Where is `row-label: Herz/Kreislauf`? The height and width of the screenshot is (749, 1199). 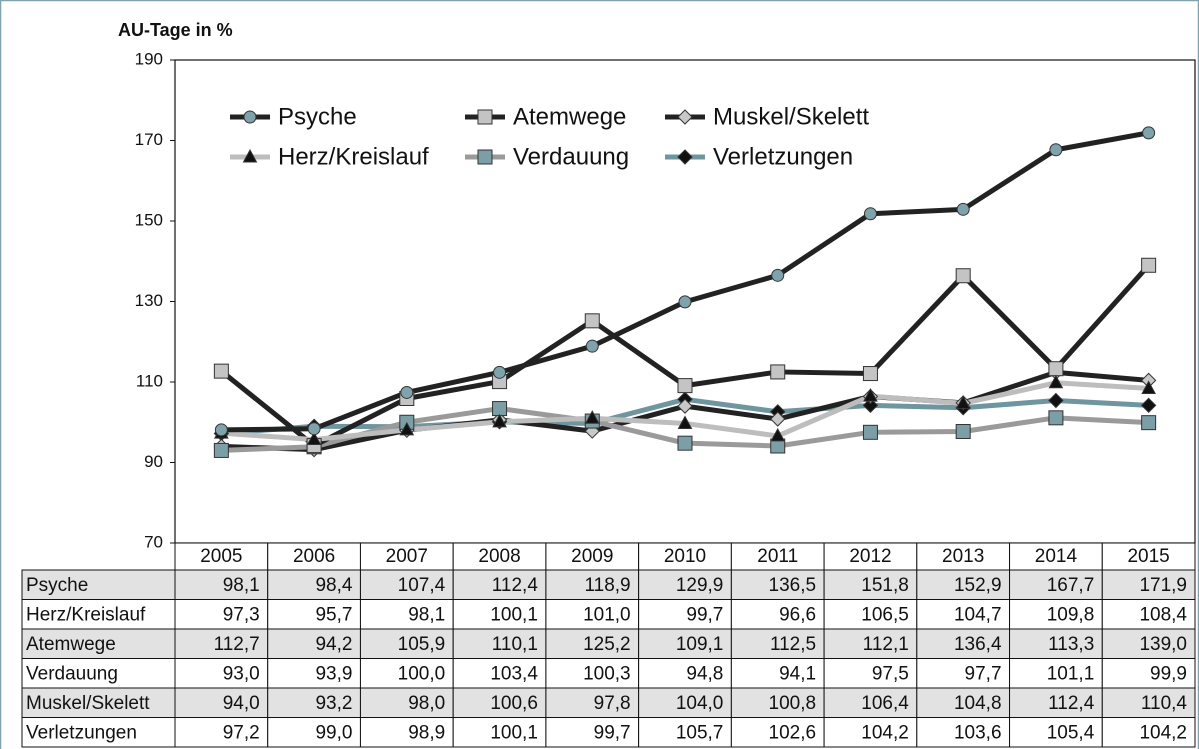 row-label: Herz/Kreislauf is located at coordinates (86, 614).